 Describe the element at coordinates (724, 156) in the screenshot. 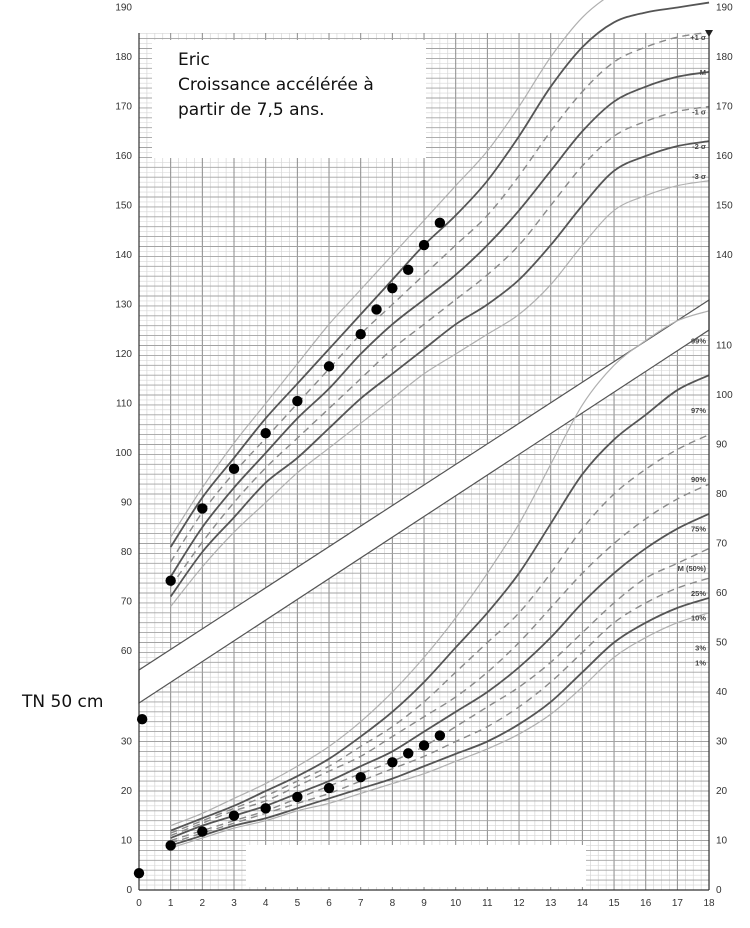

I see `height-tick-label-right: 160` at that location.